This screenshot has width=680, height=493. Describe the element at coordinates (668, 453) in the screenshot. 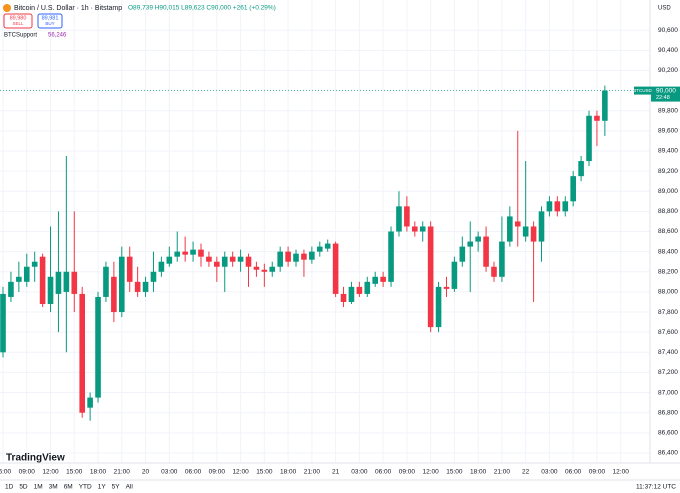

I see `y-tick-label: 86,400` at that location.